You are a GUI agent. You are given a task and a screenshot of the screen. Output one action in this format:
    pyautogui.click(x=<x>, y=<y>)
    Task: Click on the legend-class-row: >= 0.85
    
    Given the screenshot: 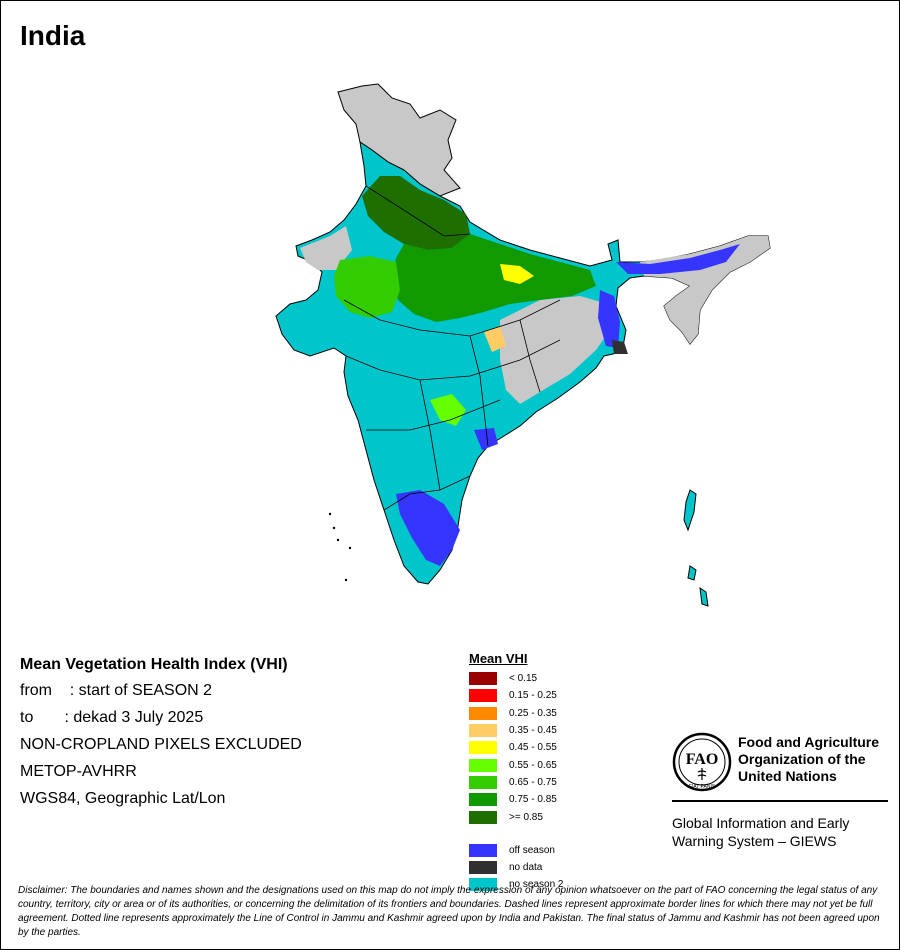 What is the action you would take?
    pyautogui.click(x=516, y=816)
    